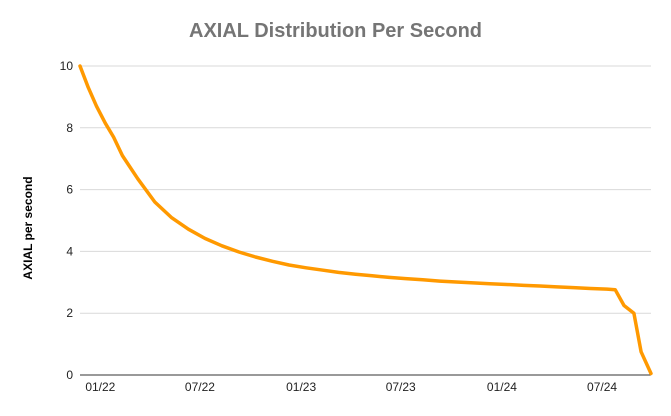  Describe the element at coordinates (351, 387) in the screenshot. I see `x-tick-labels: 01/22 07/22 01/23 07/23 01/24 07/24` at that location.